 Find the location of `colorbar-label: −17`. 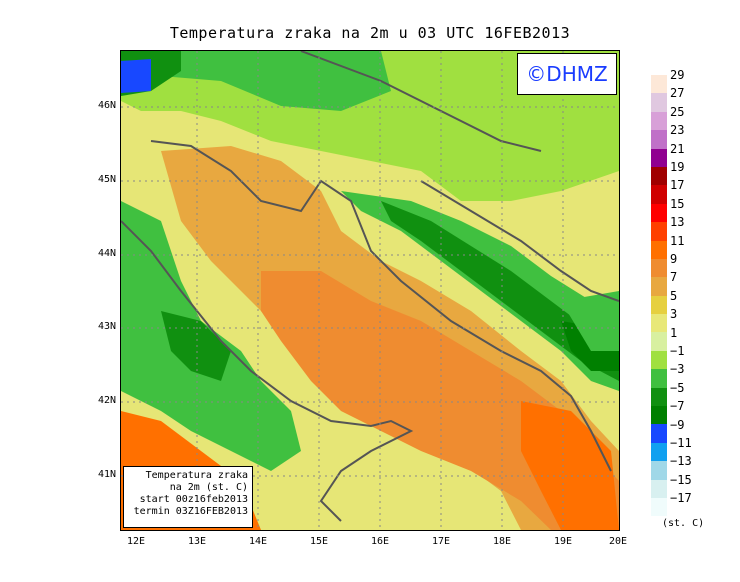

colorbar-label: −17 is located at coordinates (681, 498).